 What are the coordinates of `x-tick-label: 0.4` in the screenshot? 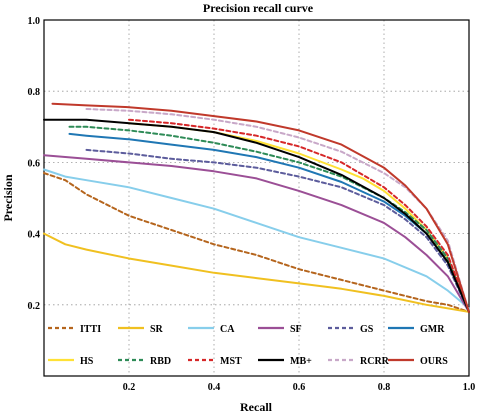 It's located at (214, 387).